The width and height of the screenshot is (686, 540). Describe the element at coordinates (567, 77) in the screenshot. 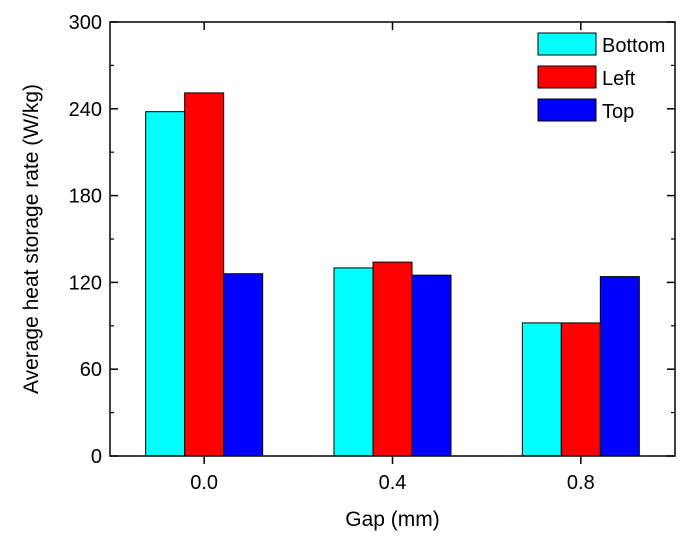

I see `legend-swatch-left` at that location.